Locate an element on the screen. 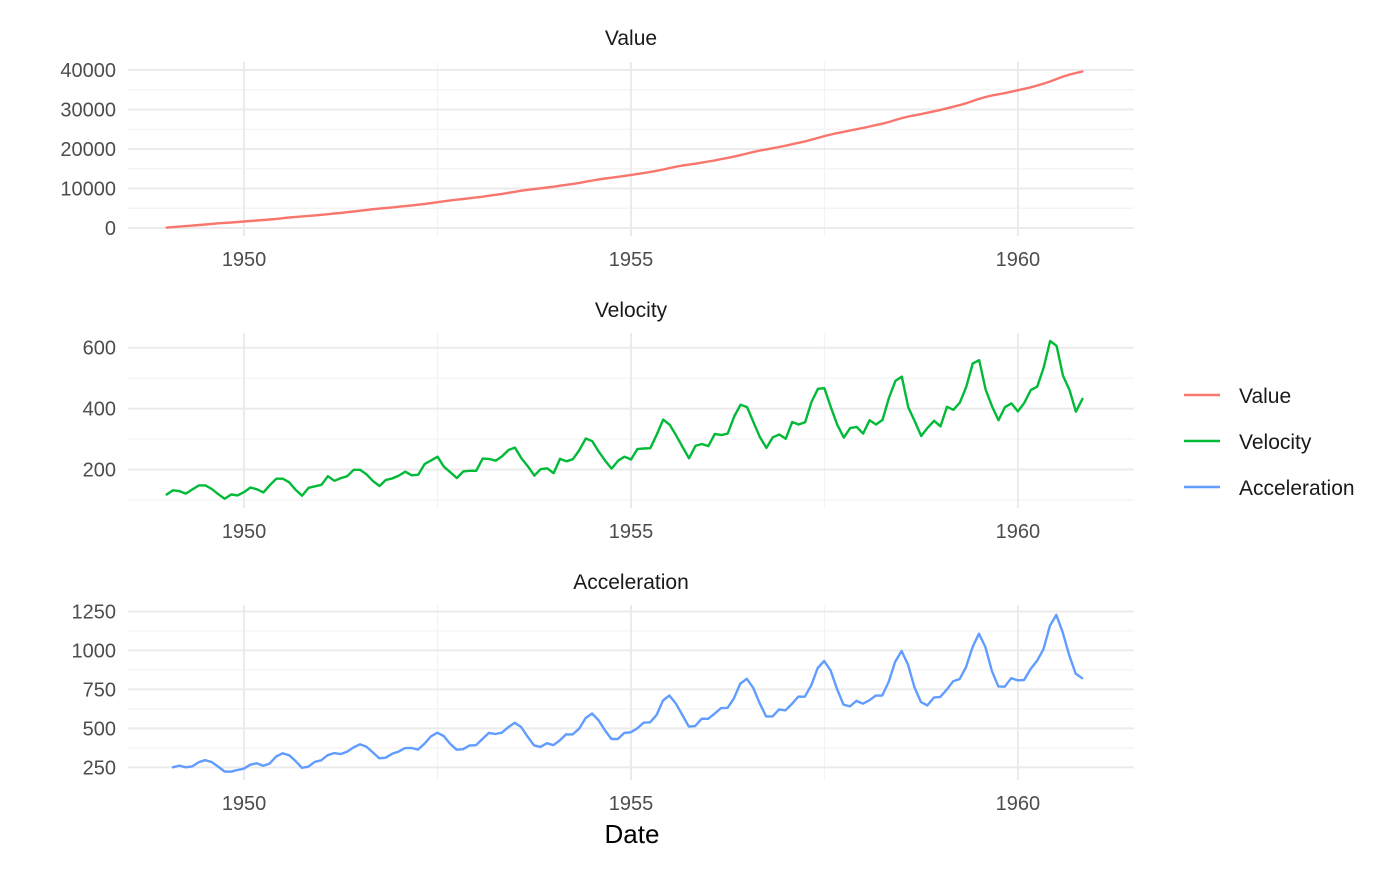 This screenshot has width=1400, height=871. y-tick-label: 40000 is located at coordinates (88, 71).